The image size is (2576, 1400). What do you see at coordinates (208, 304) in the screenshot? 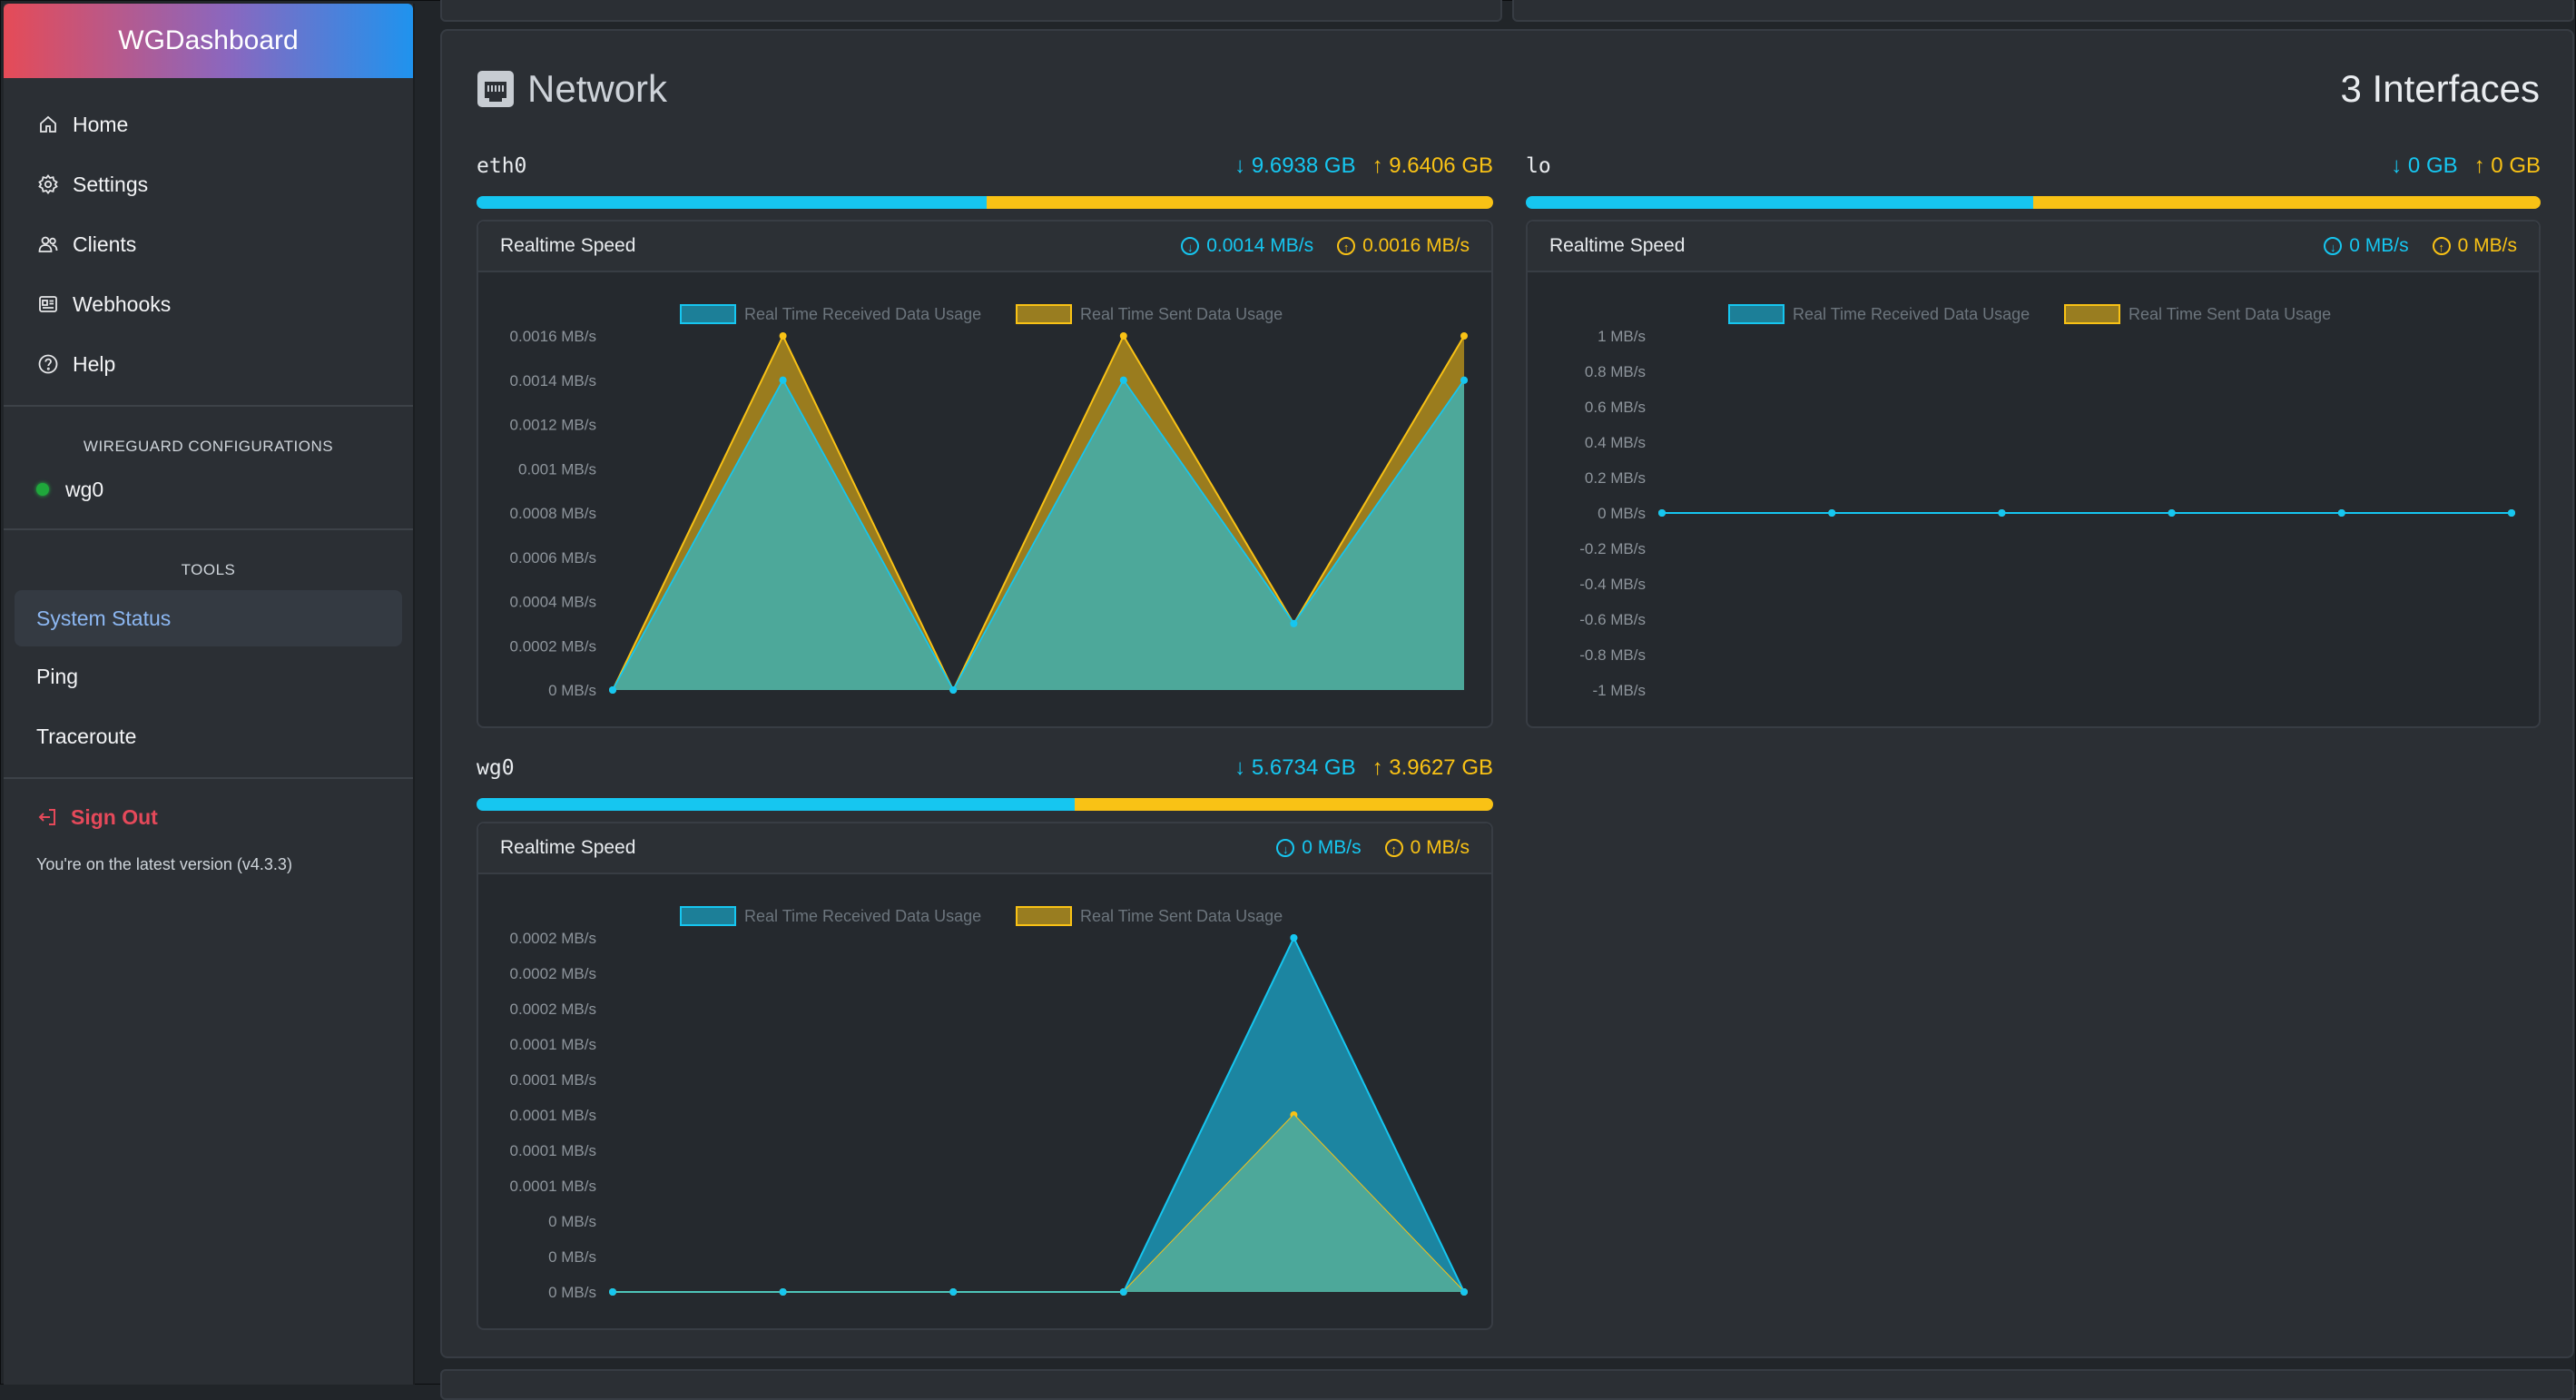
I see `sidebar-item-webhooks: Webhooks` at bounding box center [208, 304].